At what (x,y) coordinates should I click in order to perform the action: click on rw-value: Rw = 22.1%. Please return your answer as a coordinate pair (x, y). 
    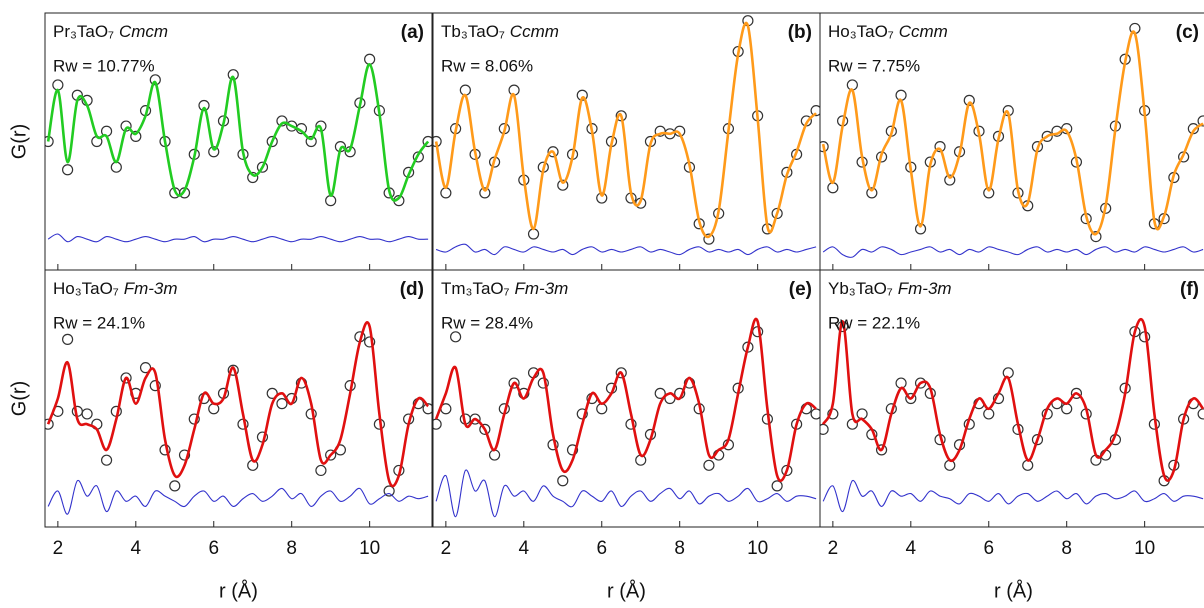
    Looking at the image, I should click on (874, 322).